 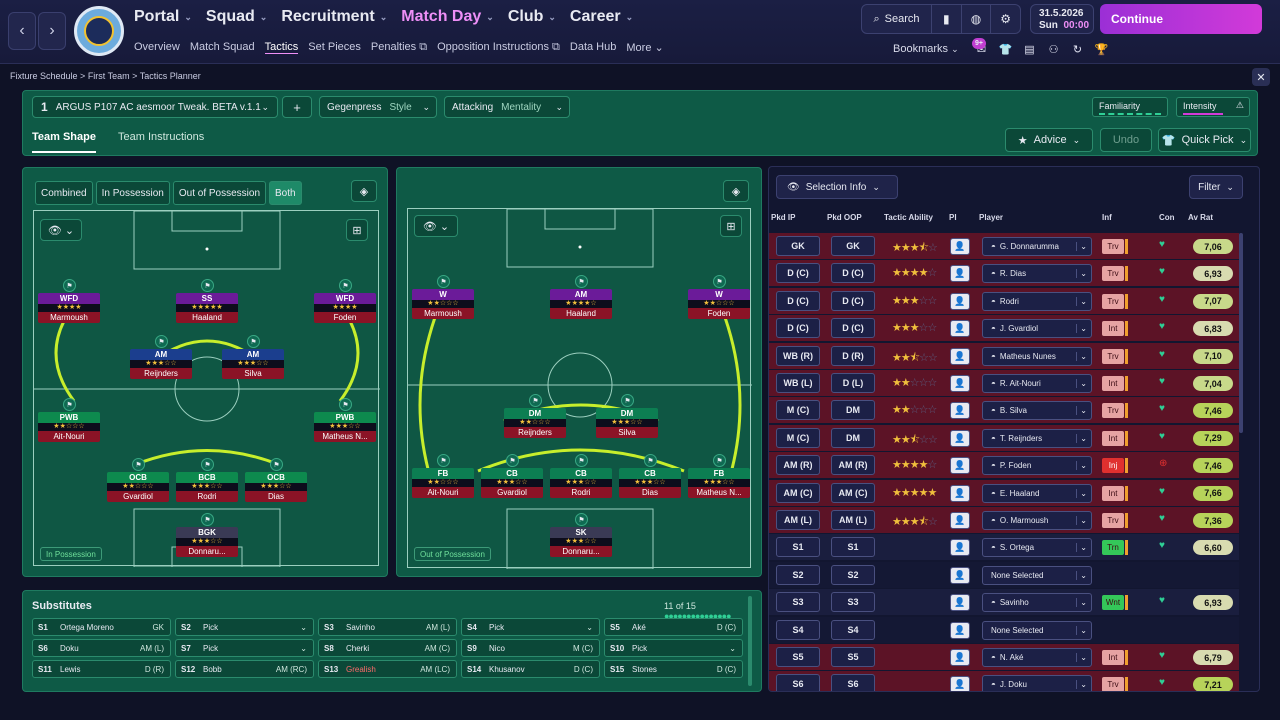 I want to click on club-crest, so click(x=99, y=31).